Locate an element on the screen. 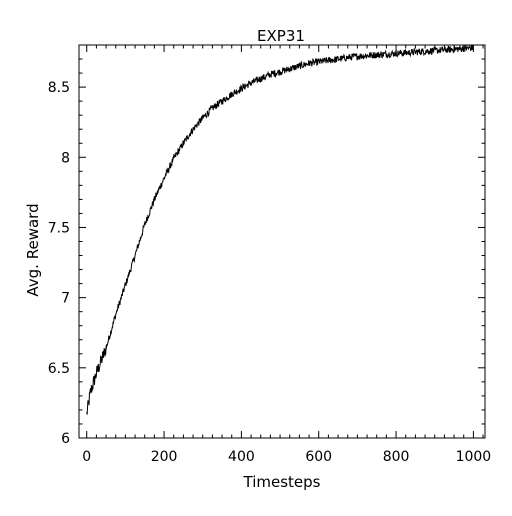  x-tick-label: 200 is located at coordinates (164, 457).